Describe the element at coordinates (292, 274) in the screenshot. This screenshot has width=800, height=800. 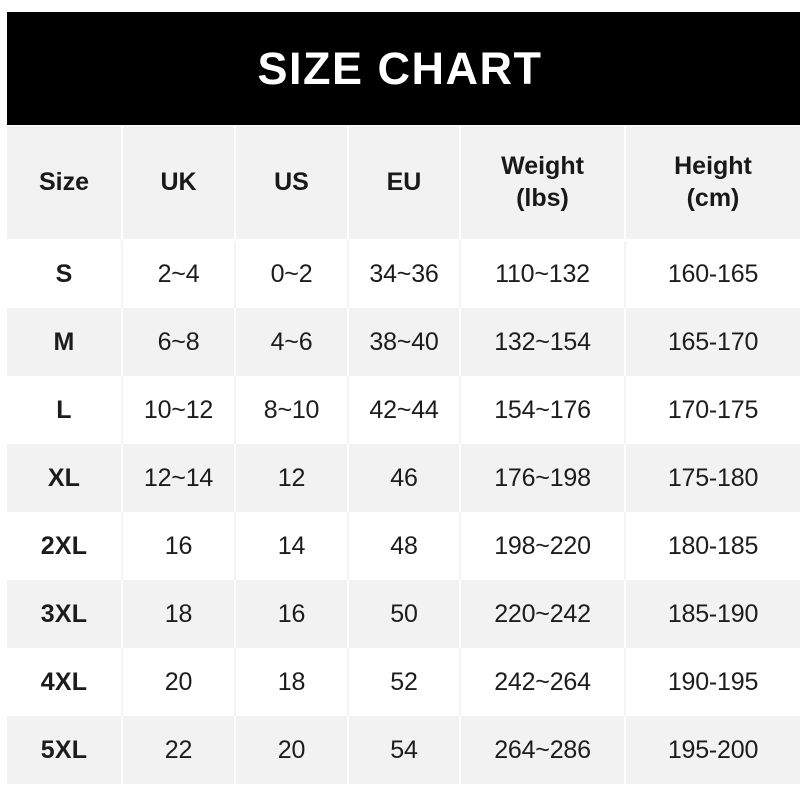
I see `cell-us: 0~2` at that location.